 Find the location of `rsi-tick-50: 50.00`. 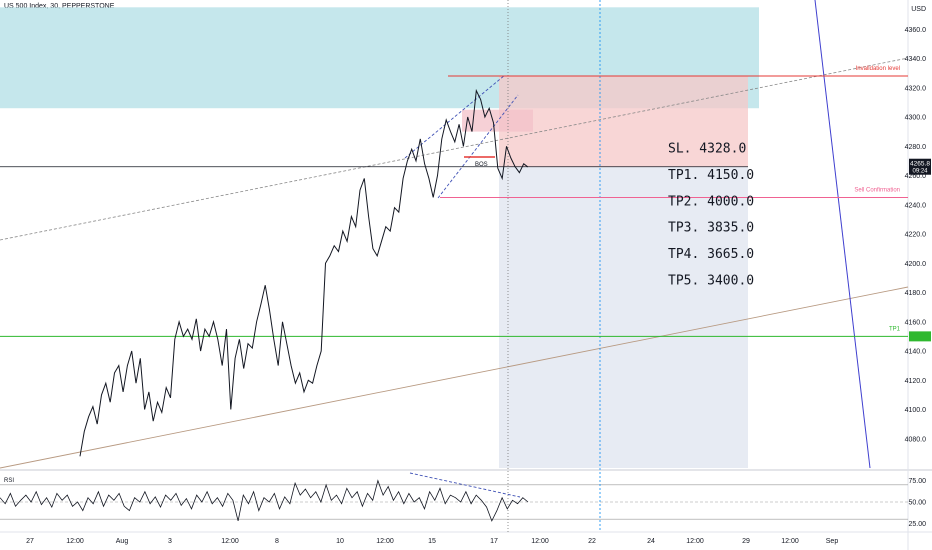

rsi-tick-50: 50.00 is located at coordinates (917, 503).